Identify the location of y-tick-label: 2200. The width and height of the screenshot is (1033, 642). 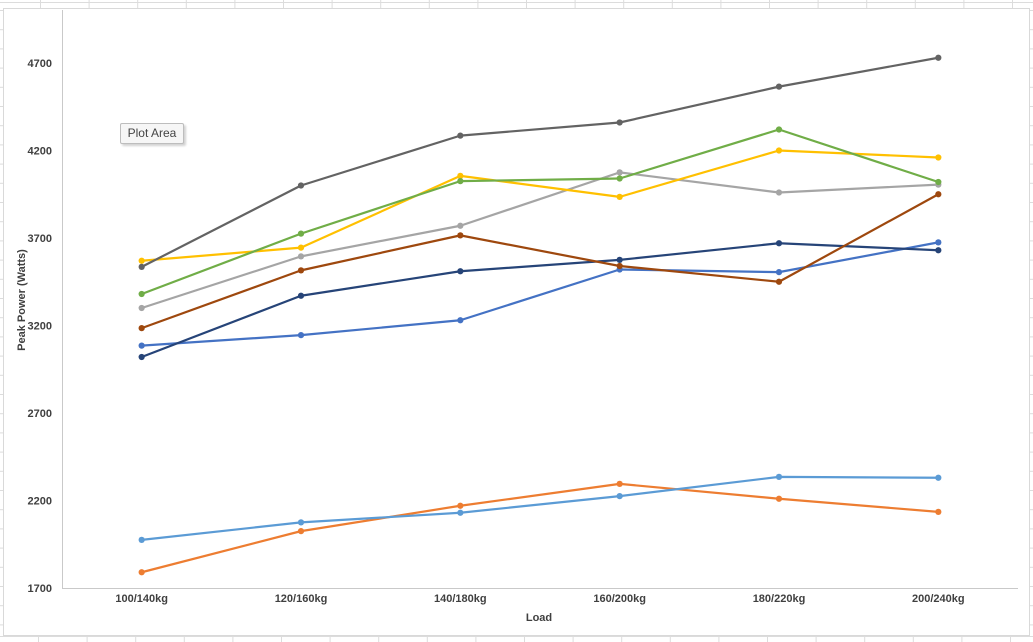
(40, 502).